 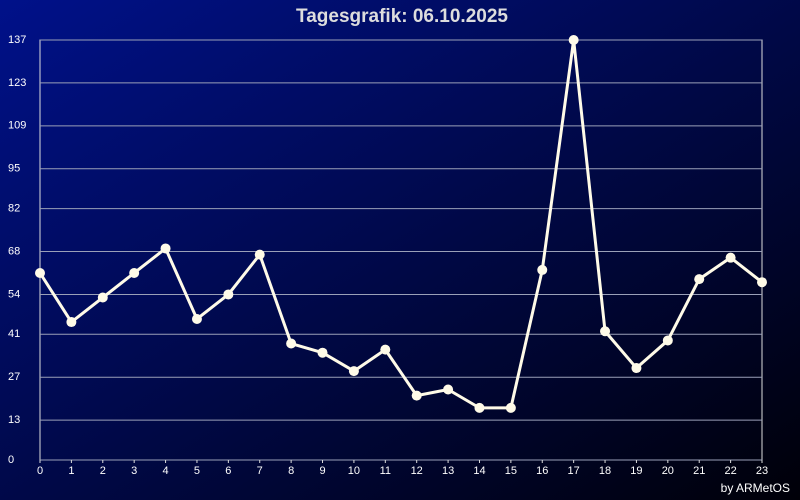 I want to click on y-tick-label: 123, so click(x=17, y=83).